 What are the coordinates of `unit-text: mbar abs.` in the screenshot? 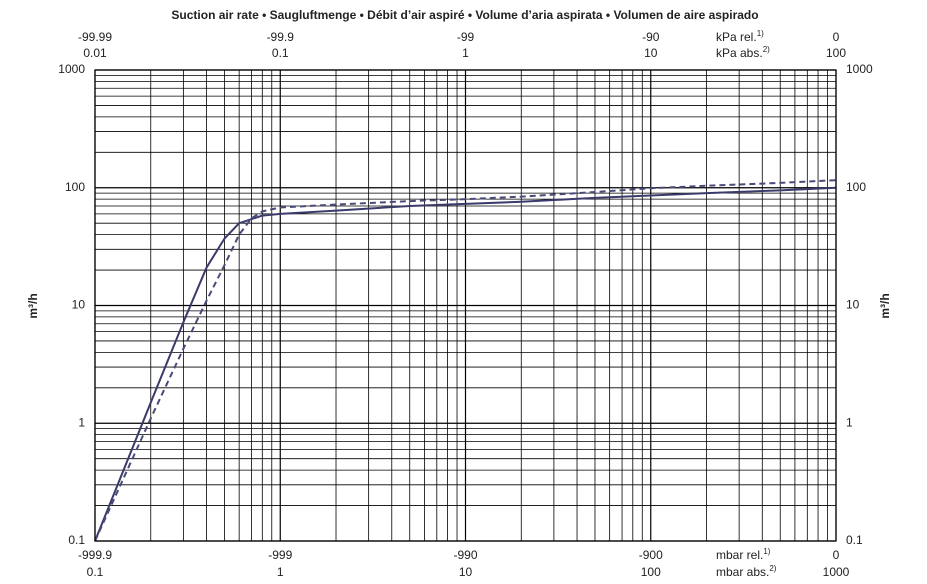 It's located at (742, 572).